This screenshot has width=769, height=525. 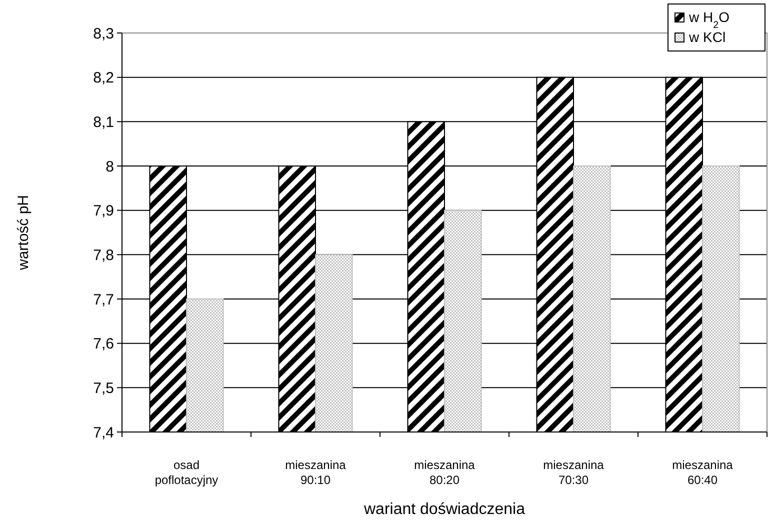 I want to click on y-tick-label: 7,7, so click(x=103, y=299).